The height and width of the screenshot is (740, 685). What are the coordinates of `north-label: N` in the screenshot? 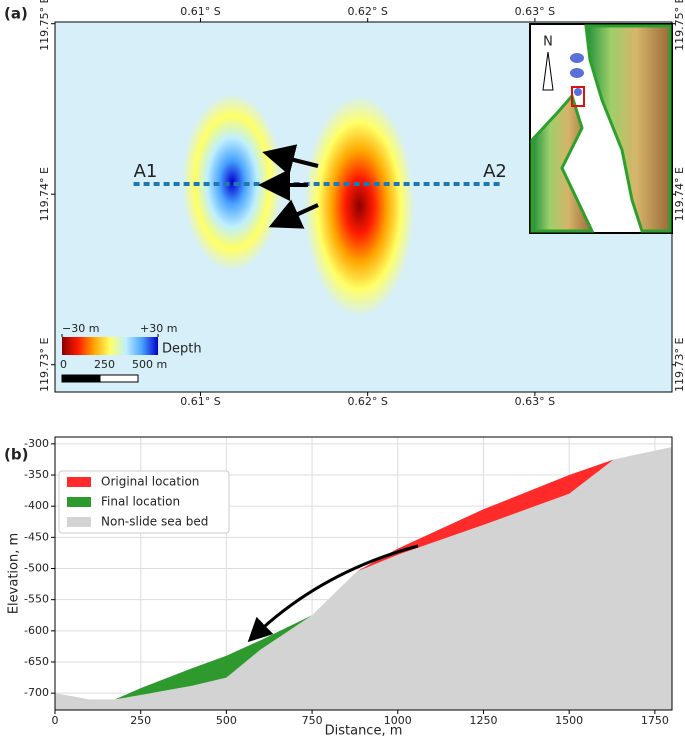 It's located at (548, 42).